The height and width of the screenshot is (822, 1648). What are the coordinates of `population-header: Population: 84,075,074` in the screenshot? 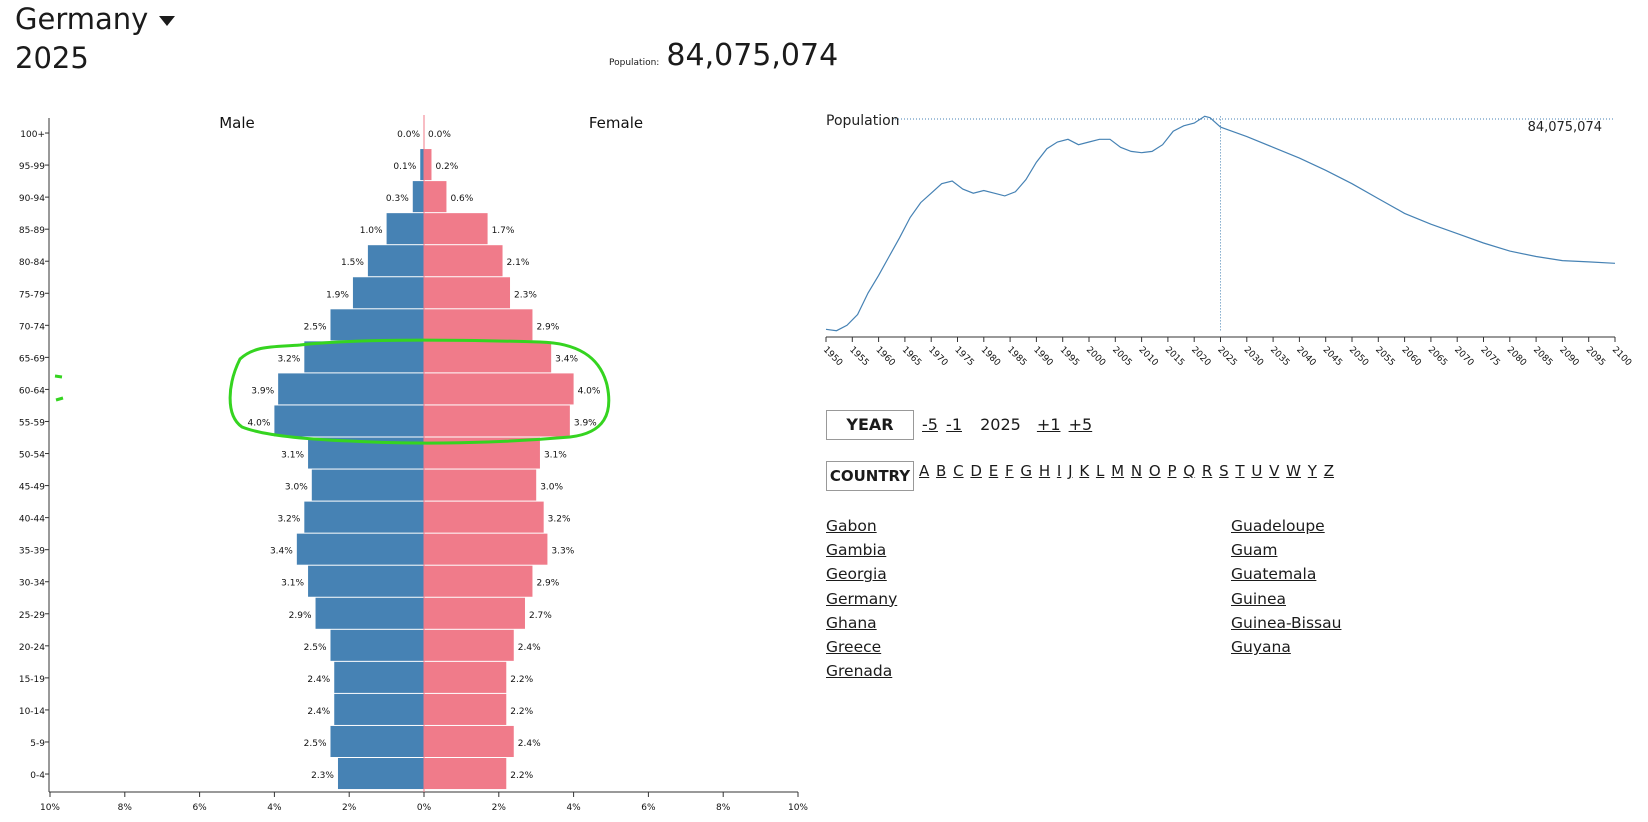 It's located at (723, 55).